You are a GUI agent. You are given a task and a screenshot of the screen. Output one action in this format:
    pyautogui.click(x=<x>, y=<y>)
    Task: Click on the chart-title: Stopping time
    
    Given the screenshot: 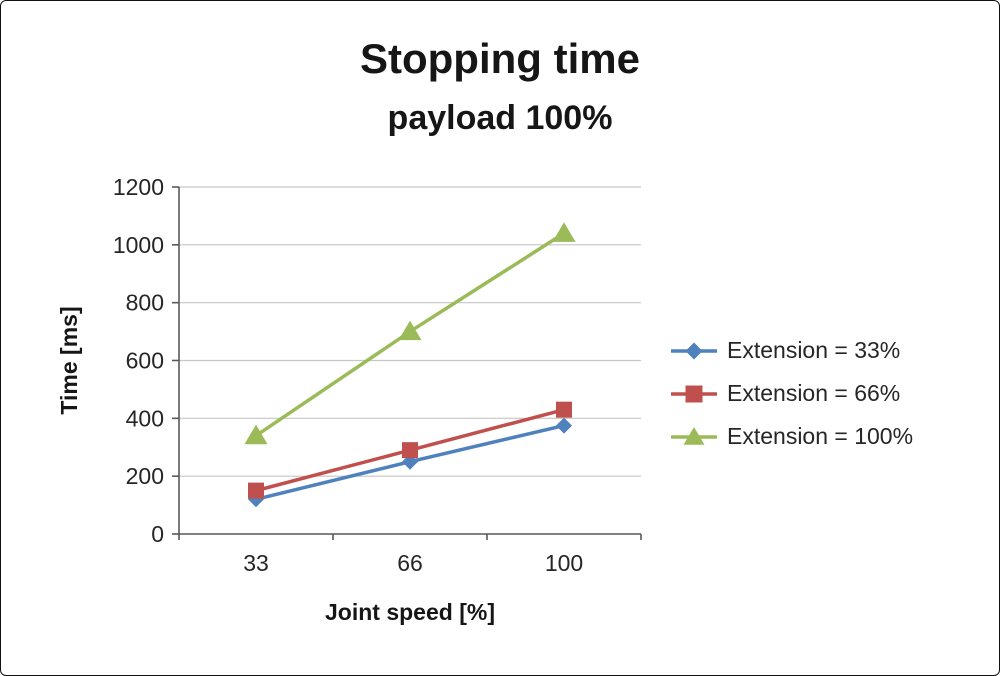 What is the action you would take?
    pyautogui.click(x=500, y=58)
    